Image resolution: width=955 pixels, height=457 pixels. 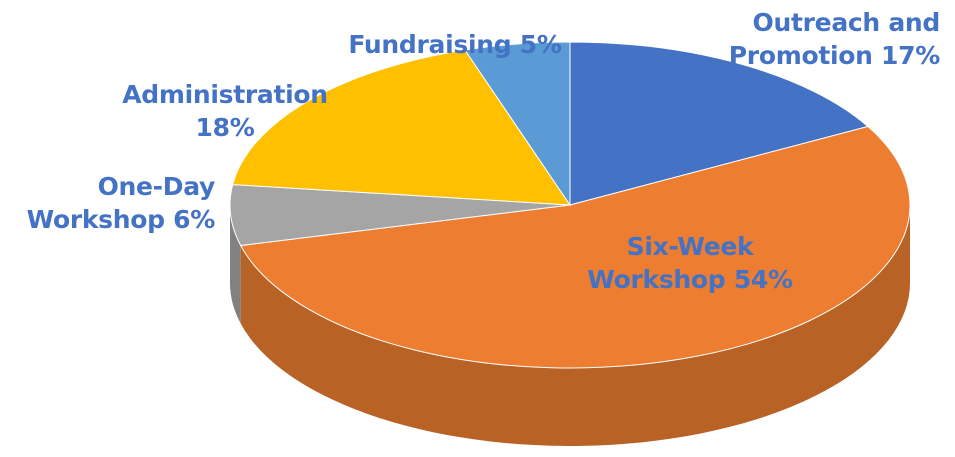 What do you see at coordinates (910, 55) in the screenshot?
I see `label-value: 17%` at bounding box center [910, 55].